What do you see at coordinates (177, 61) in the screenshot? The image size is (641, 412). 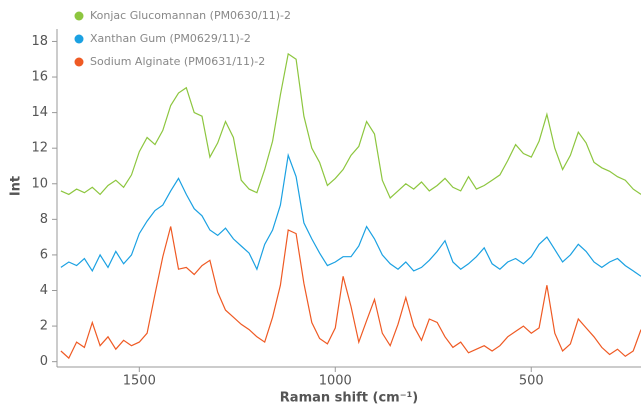 I see `legend-label: Sodium Alginate (PM0631/11)-2` at bounding box center [177, 61].